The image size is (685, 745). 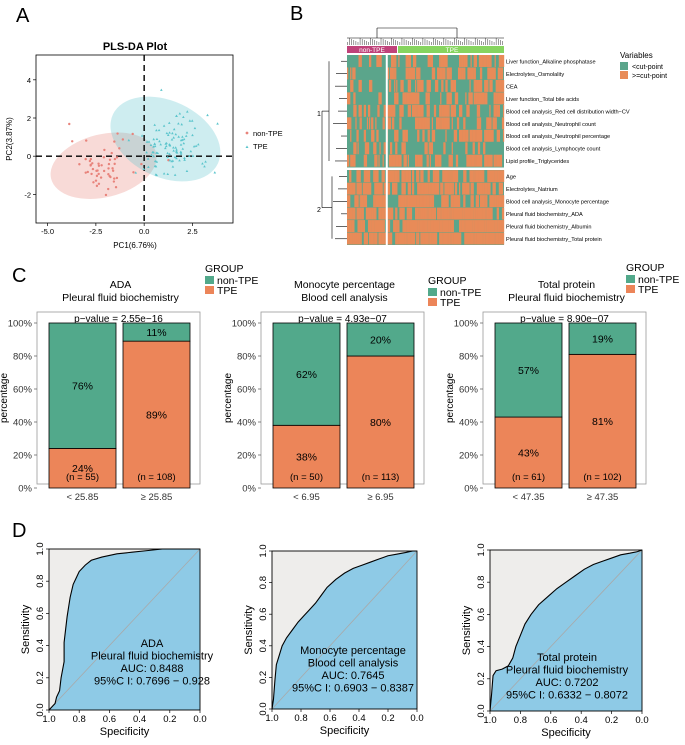 I want to click on roc-ytick-label: 0.2, so click(x=263, y=677).